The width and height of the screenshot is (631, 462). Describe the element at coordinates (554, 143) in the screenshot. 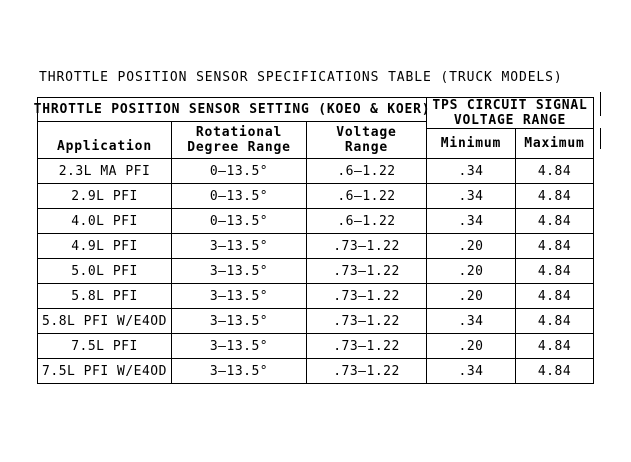

I see `column-header-maximum: Maximum` at that location.